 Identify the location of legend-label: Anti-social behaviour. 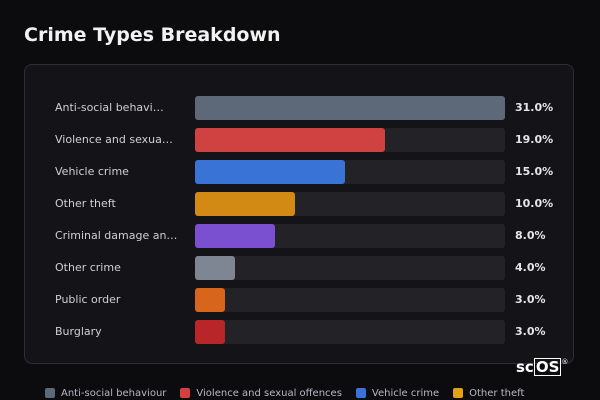
(114, 393).